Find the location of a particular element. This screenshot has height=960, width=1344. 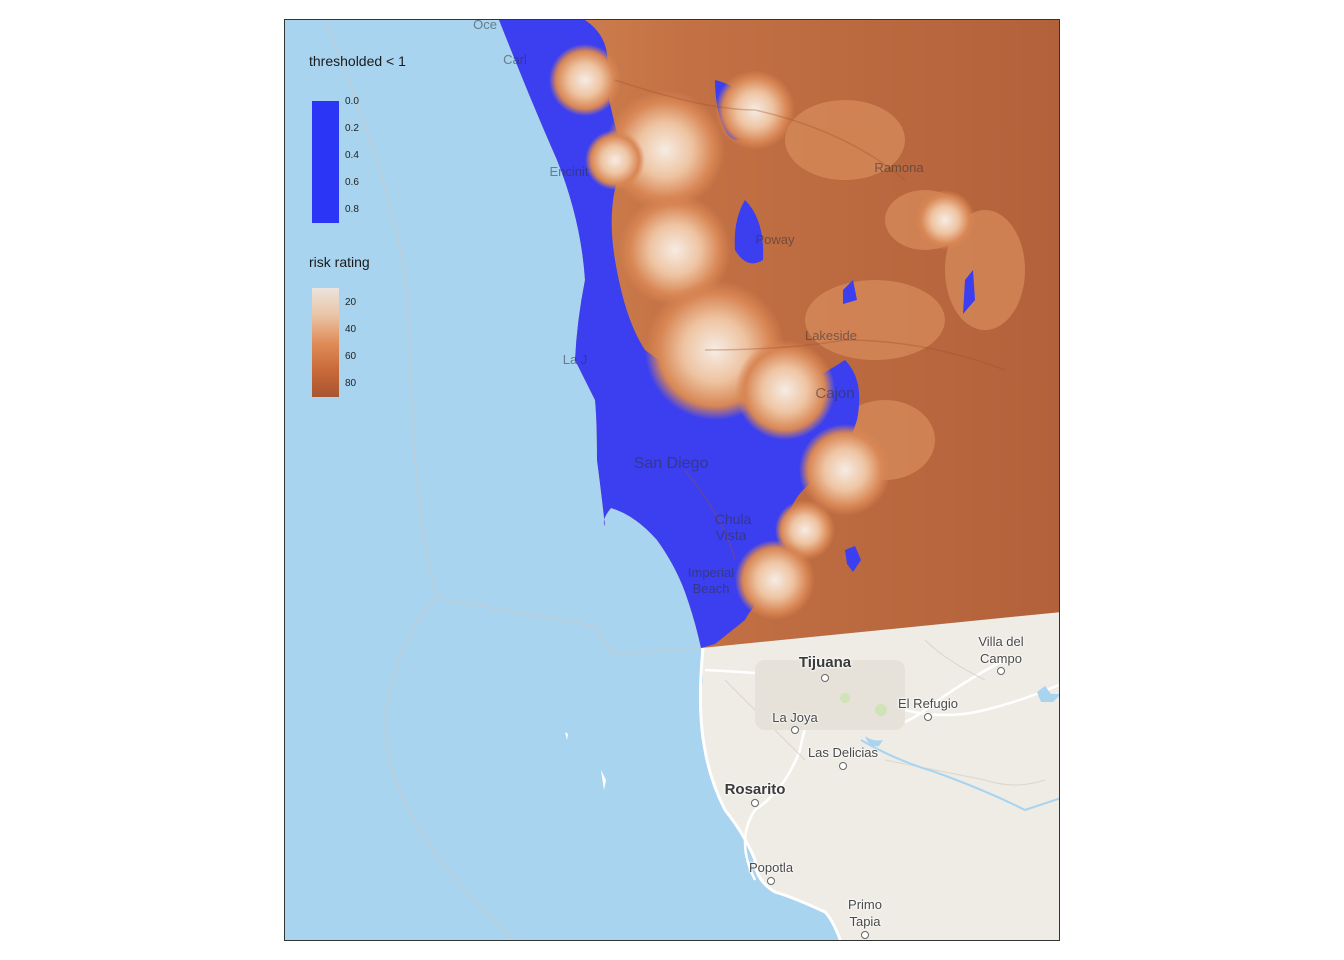

place-label-san-diego: San Diego is located at coordinates (671, 463).